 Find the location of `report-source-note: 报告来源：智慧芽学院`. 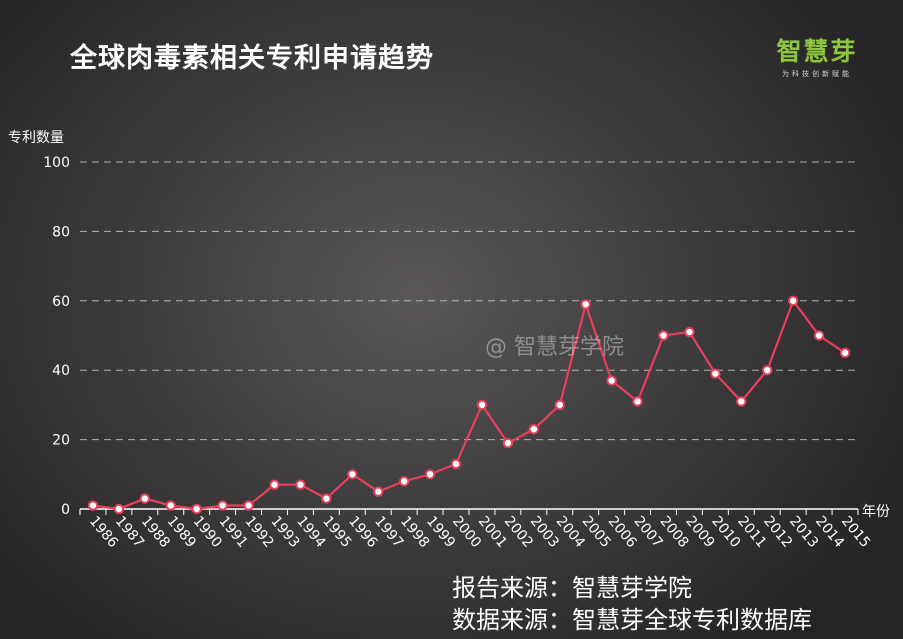

report-source-note: 报告来源：智慧芽学院 is located at coordinates (572, 588).